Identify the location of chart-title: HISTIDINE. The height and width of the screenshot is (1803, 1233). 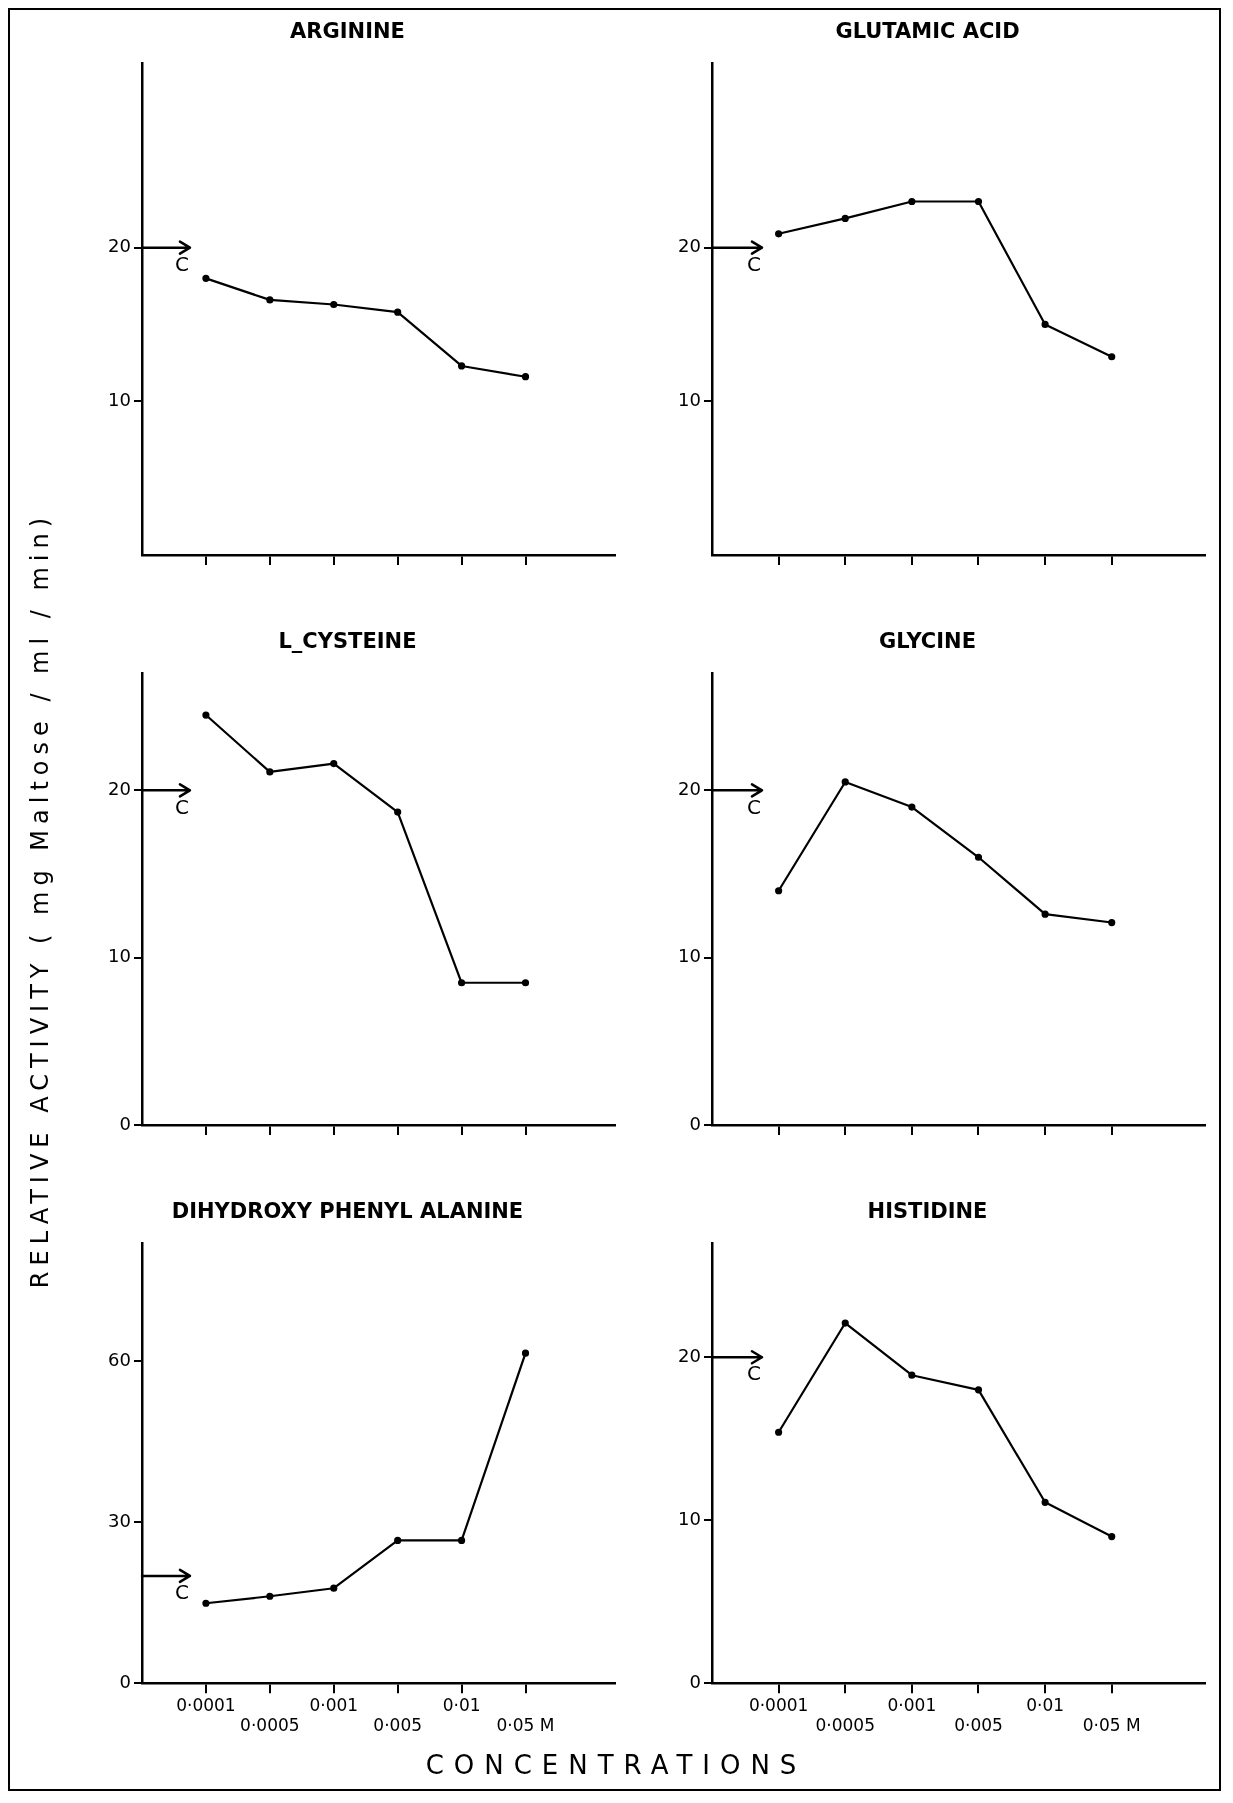
(927, 1211).